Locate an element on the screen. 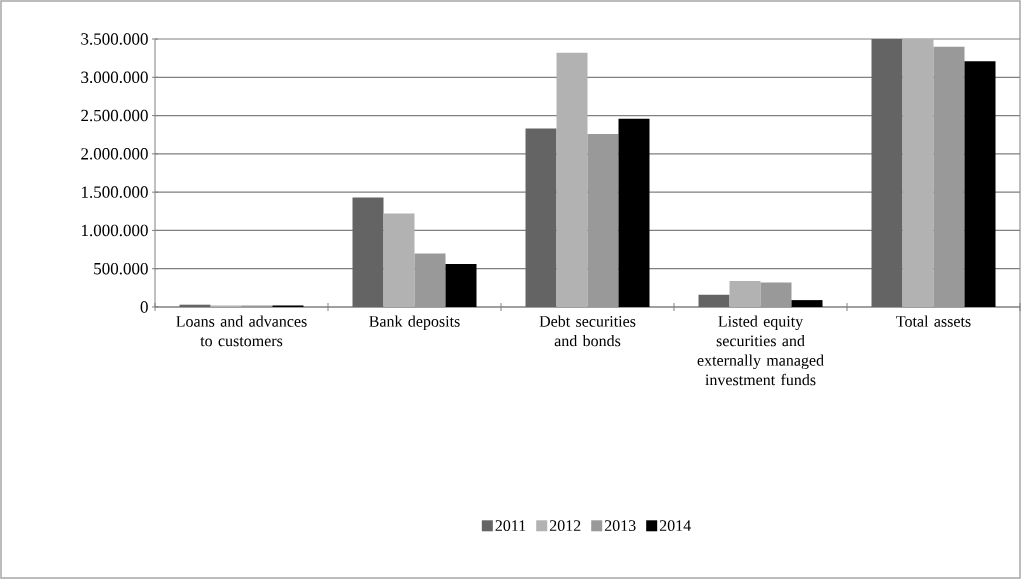 Image resolution: width=1021 pixels, height=579 pixels. y-tick-label: 0 is located at coordinates (144, 307).